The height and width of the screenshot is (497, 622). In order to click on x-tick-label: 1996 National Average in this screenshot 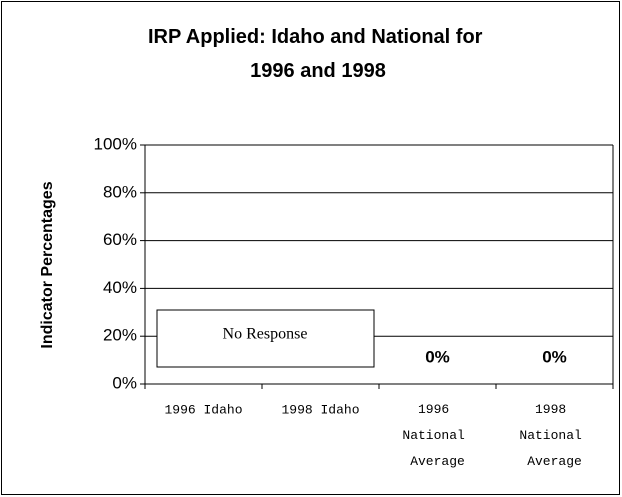, I will do `click(437, 435)`.